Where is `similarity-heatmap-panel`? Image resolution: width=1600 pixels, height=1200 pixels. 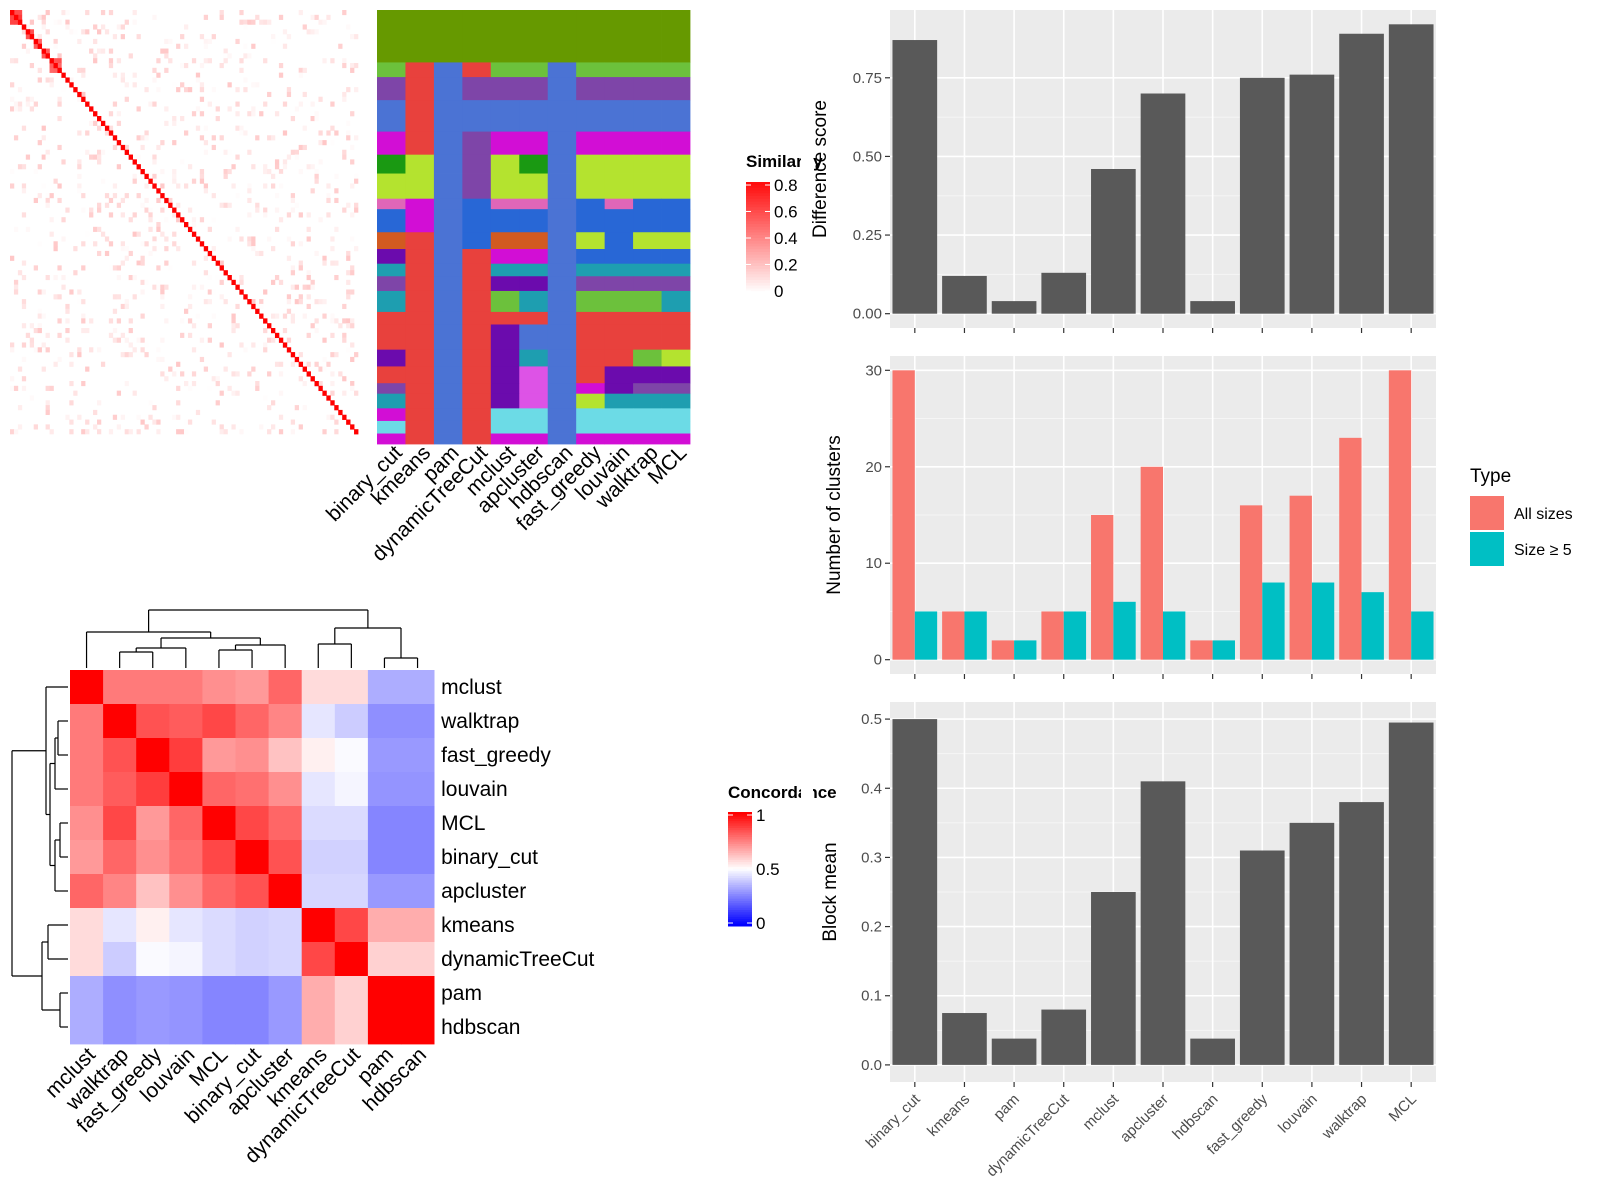 similarity-heatmap-panel is located at coordinates (184, 222).